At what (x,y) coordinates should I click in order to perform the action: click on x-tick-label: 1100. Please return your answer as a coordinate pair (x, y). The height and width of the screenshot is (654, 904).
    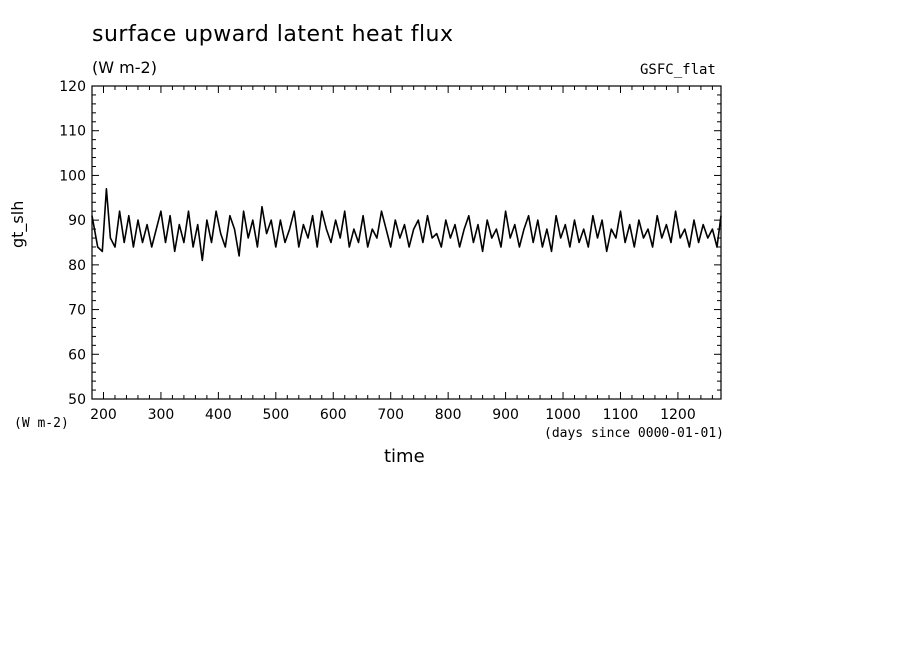
    Looking at the image, I should click on (621, 415).